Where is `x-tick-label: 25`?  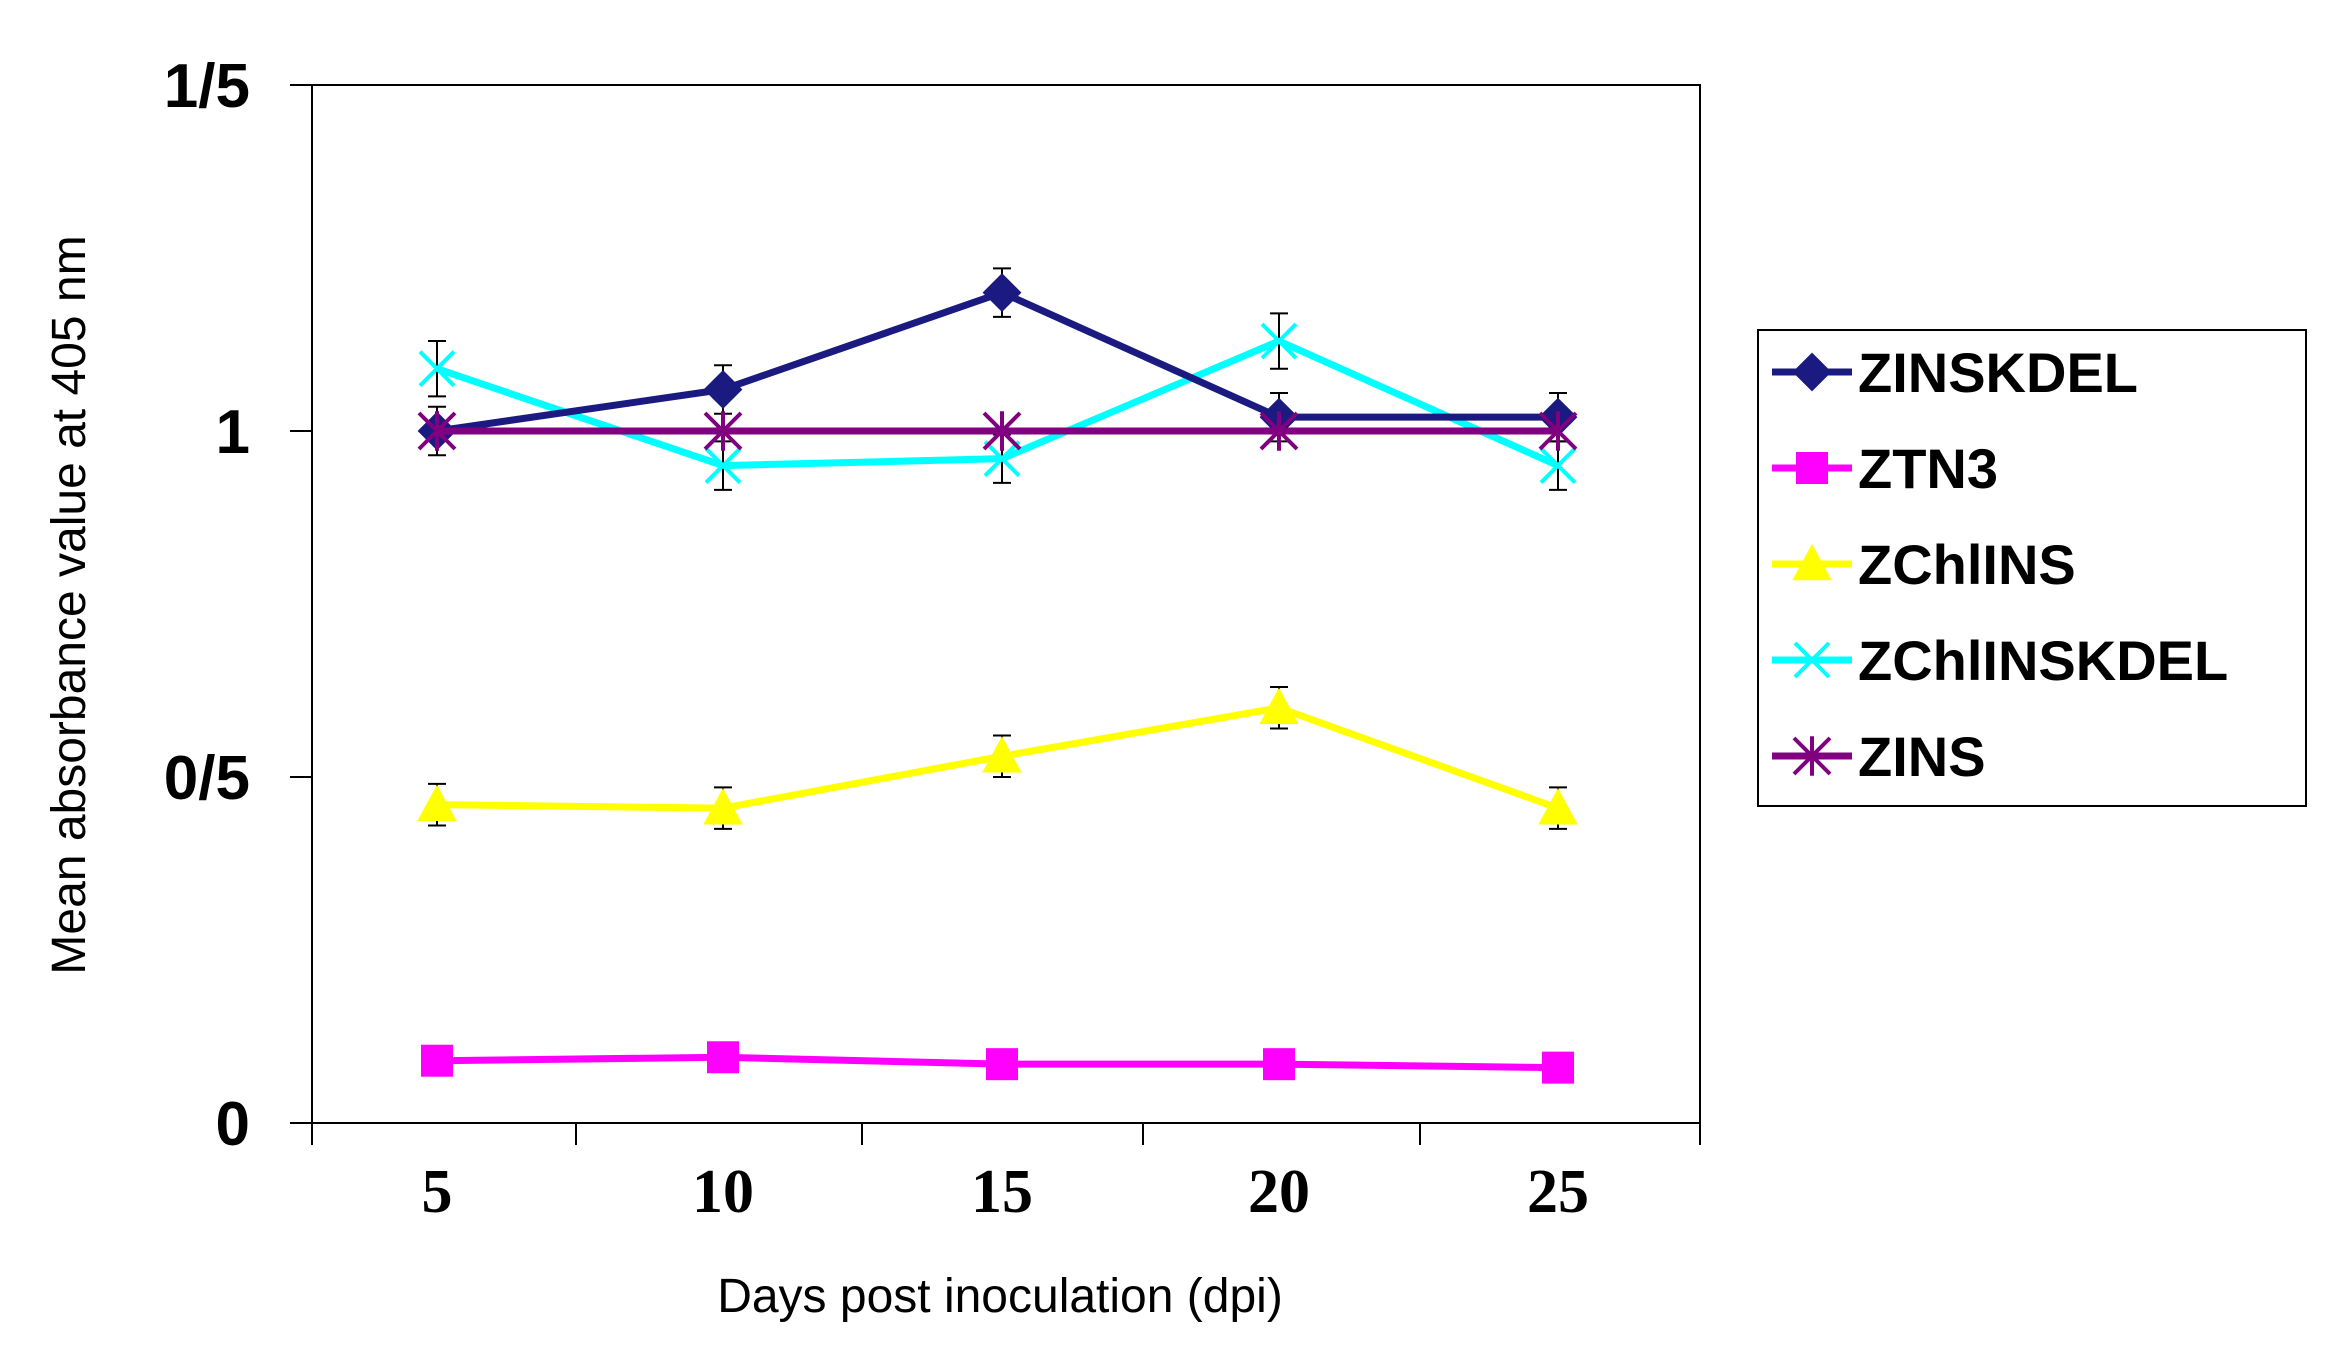 x-tick-label: 25 is located at coordinates (1558, 1192).